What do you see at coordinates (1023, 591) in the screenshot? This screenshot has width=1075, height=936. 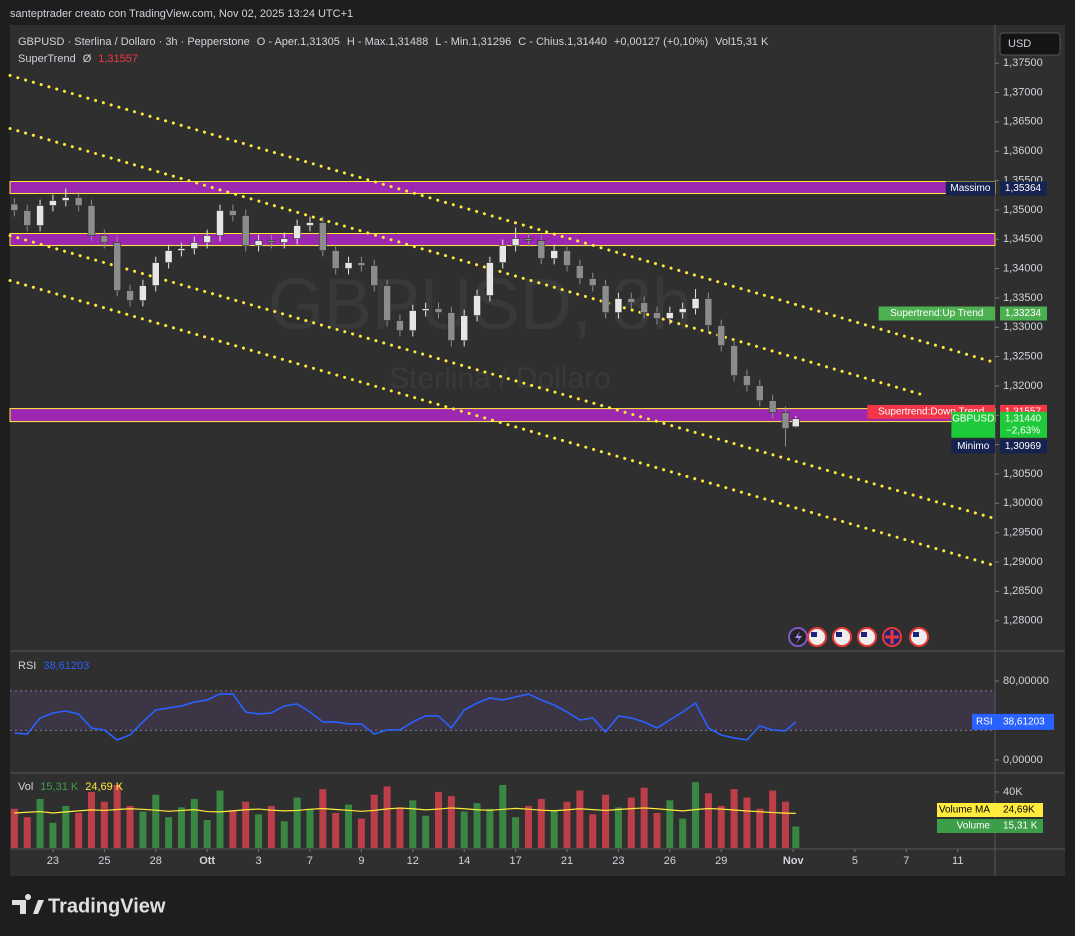 I see `y-tick-label: 1,28500` at bounding box center [1023, 591].